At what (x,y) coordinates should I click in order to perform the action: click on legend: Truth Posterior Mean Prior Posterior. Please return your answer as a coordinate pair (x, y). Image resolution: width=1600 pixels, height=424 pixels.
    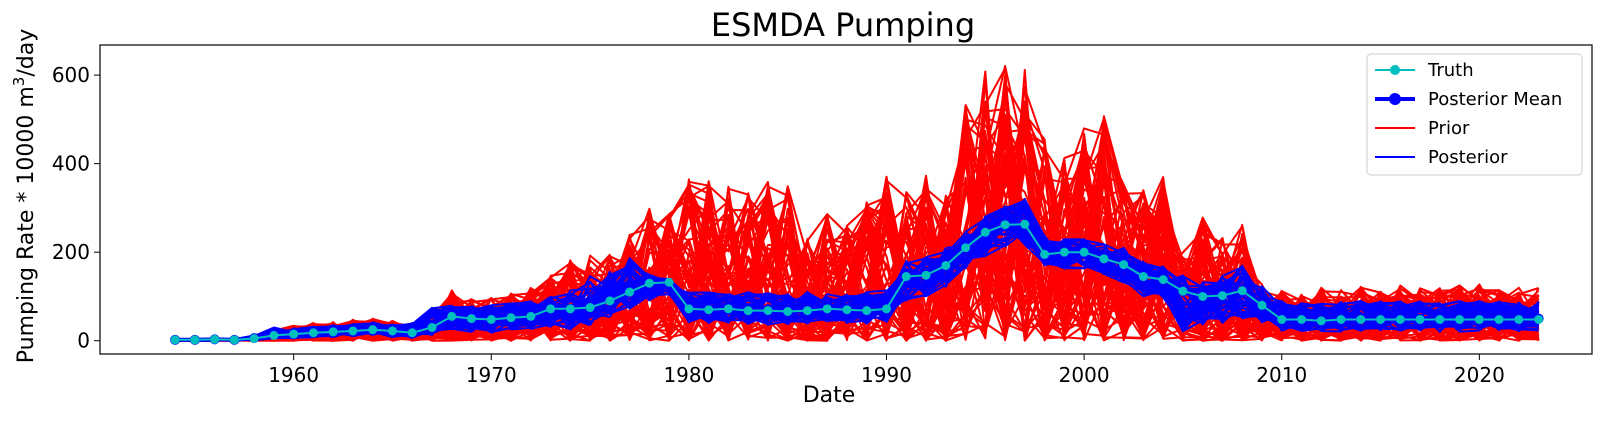
    Looking at the image, I should click on (1474, 114).